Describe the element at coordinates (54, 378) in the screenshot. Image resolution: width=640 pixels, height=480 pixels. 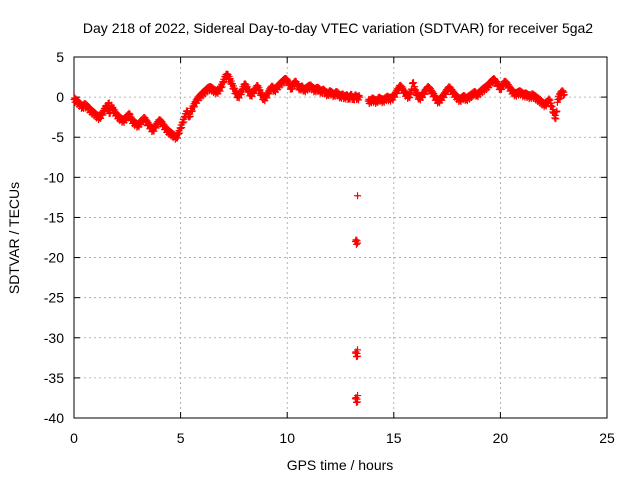
I see `y-tick-label: -35` at that location.